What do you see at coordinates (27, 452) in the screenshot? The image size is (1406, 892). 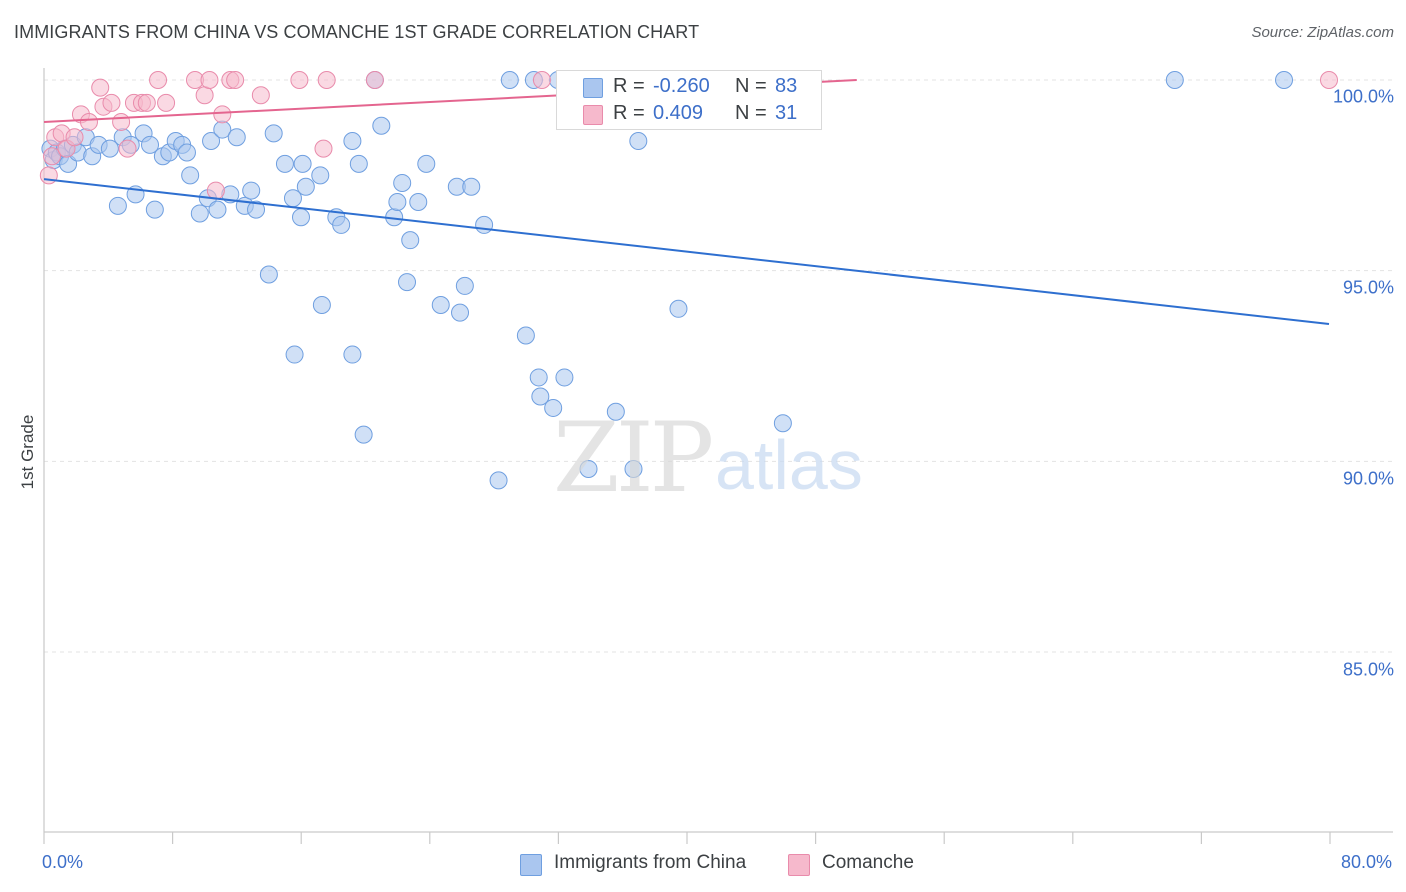 I see `y-axis-label: 1st Grade` at bounding box center [27, 452].